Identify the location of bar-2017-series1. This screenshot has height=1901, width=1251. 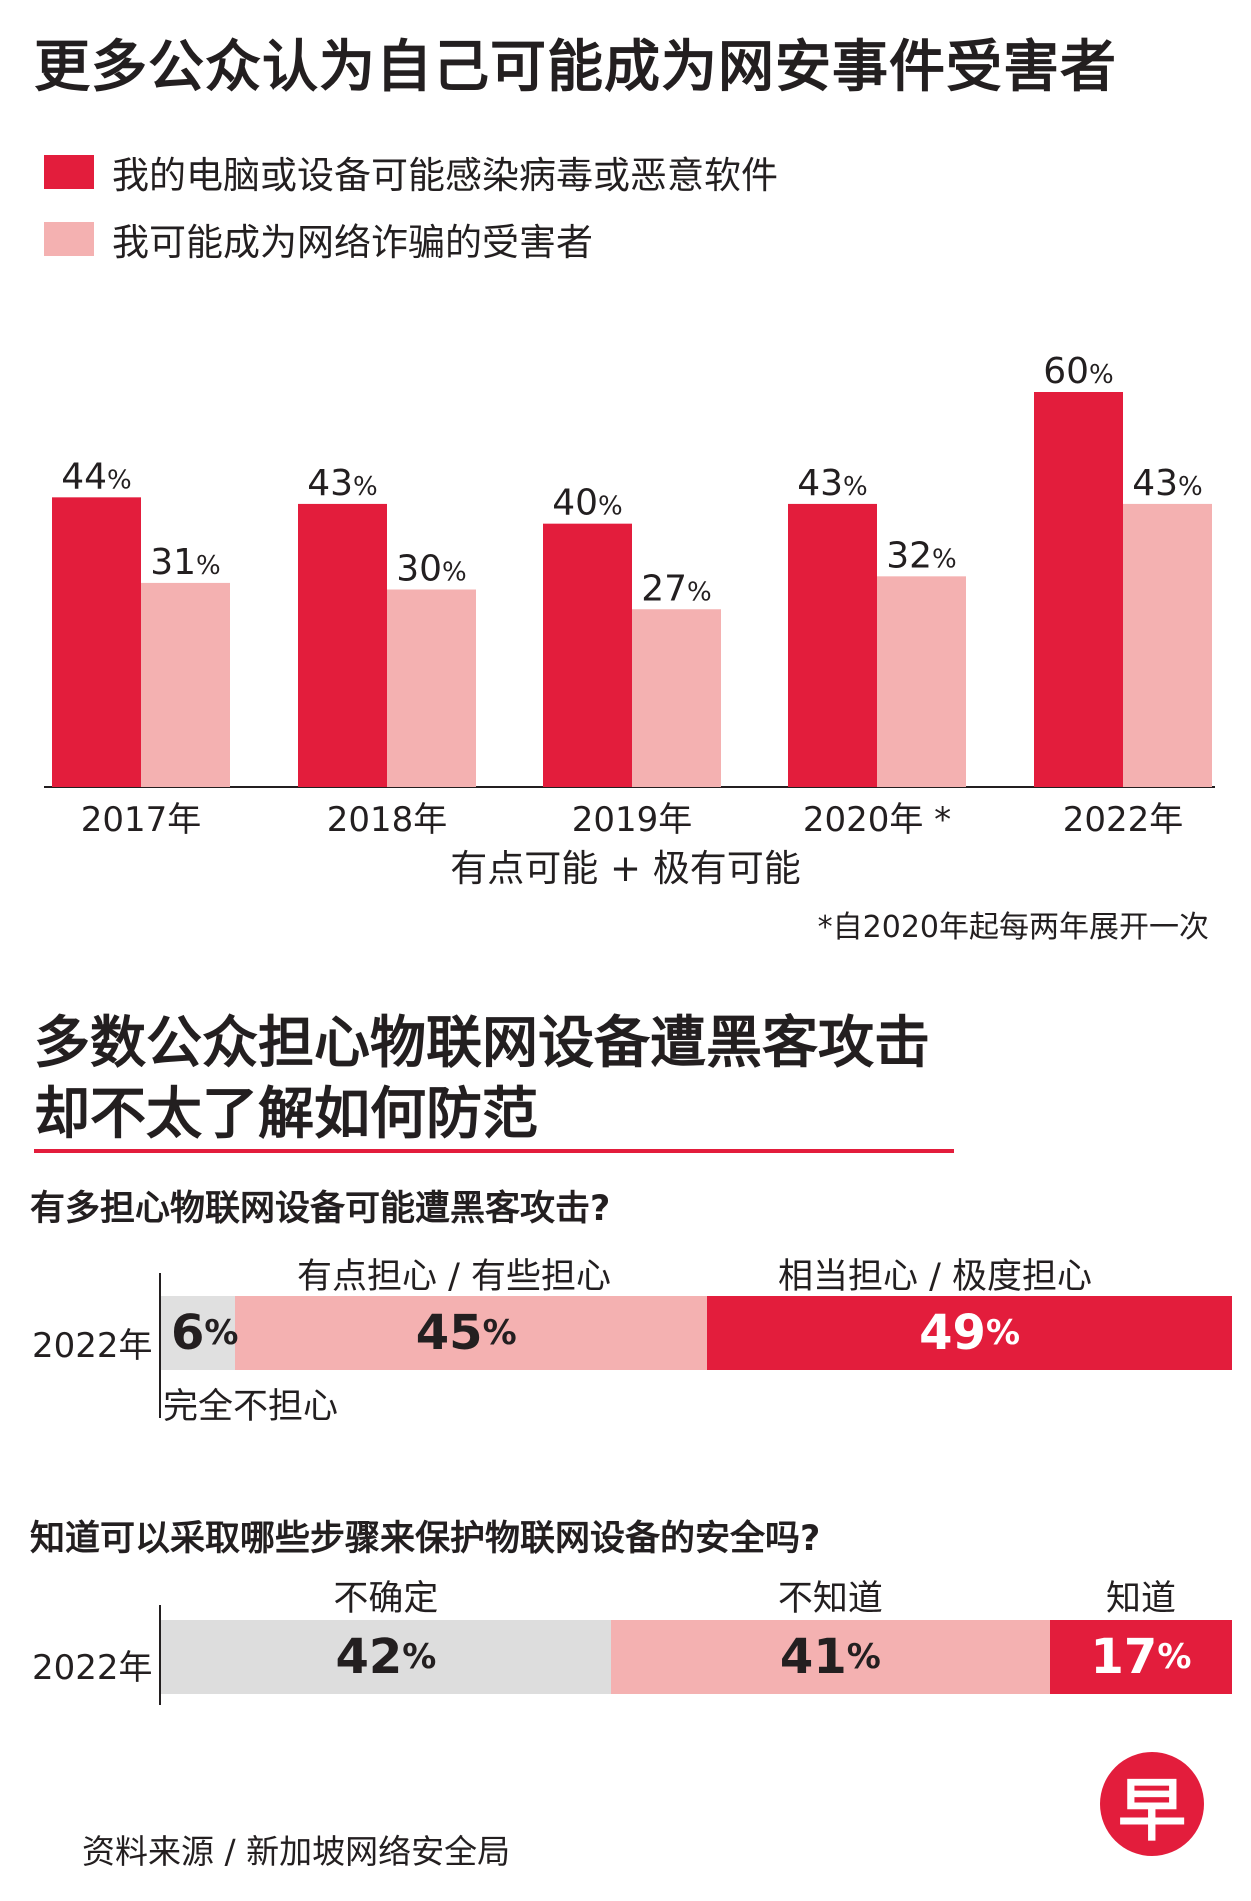
(185, 684).